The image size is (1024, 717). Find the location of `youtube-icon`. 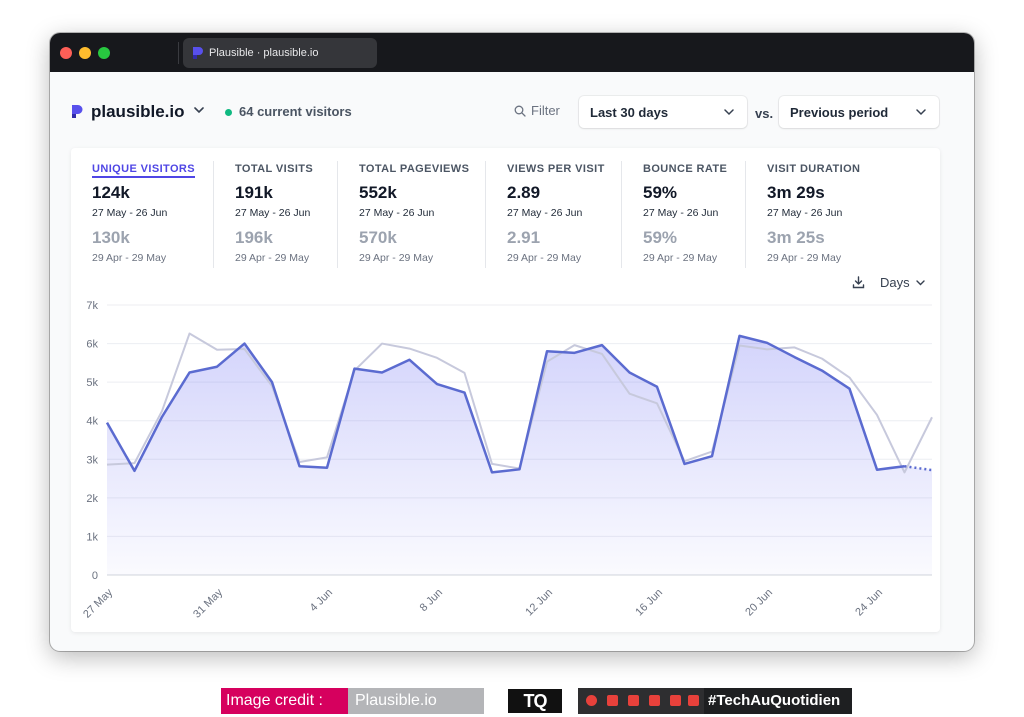

youtube-icon is located at coordinates (633, 700).